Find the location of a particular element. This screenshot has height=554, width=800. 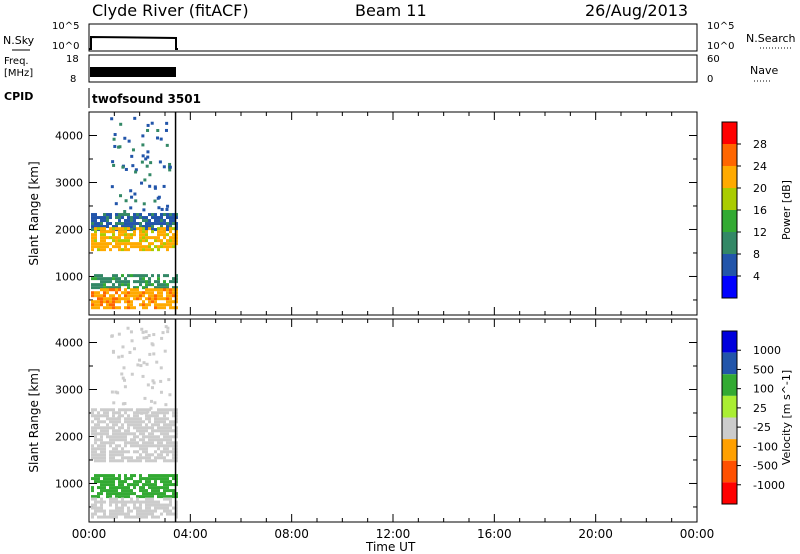

nsky-panel is located at coordinates (393, 37).